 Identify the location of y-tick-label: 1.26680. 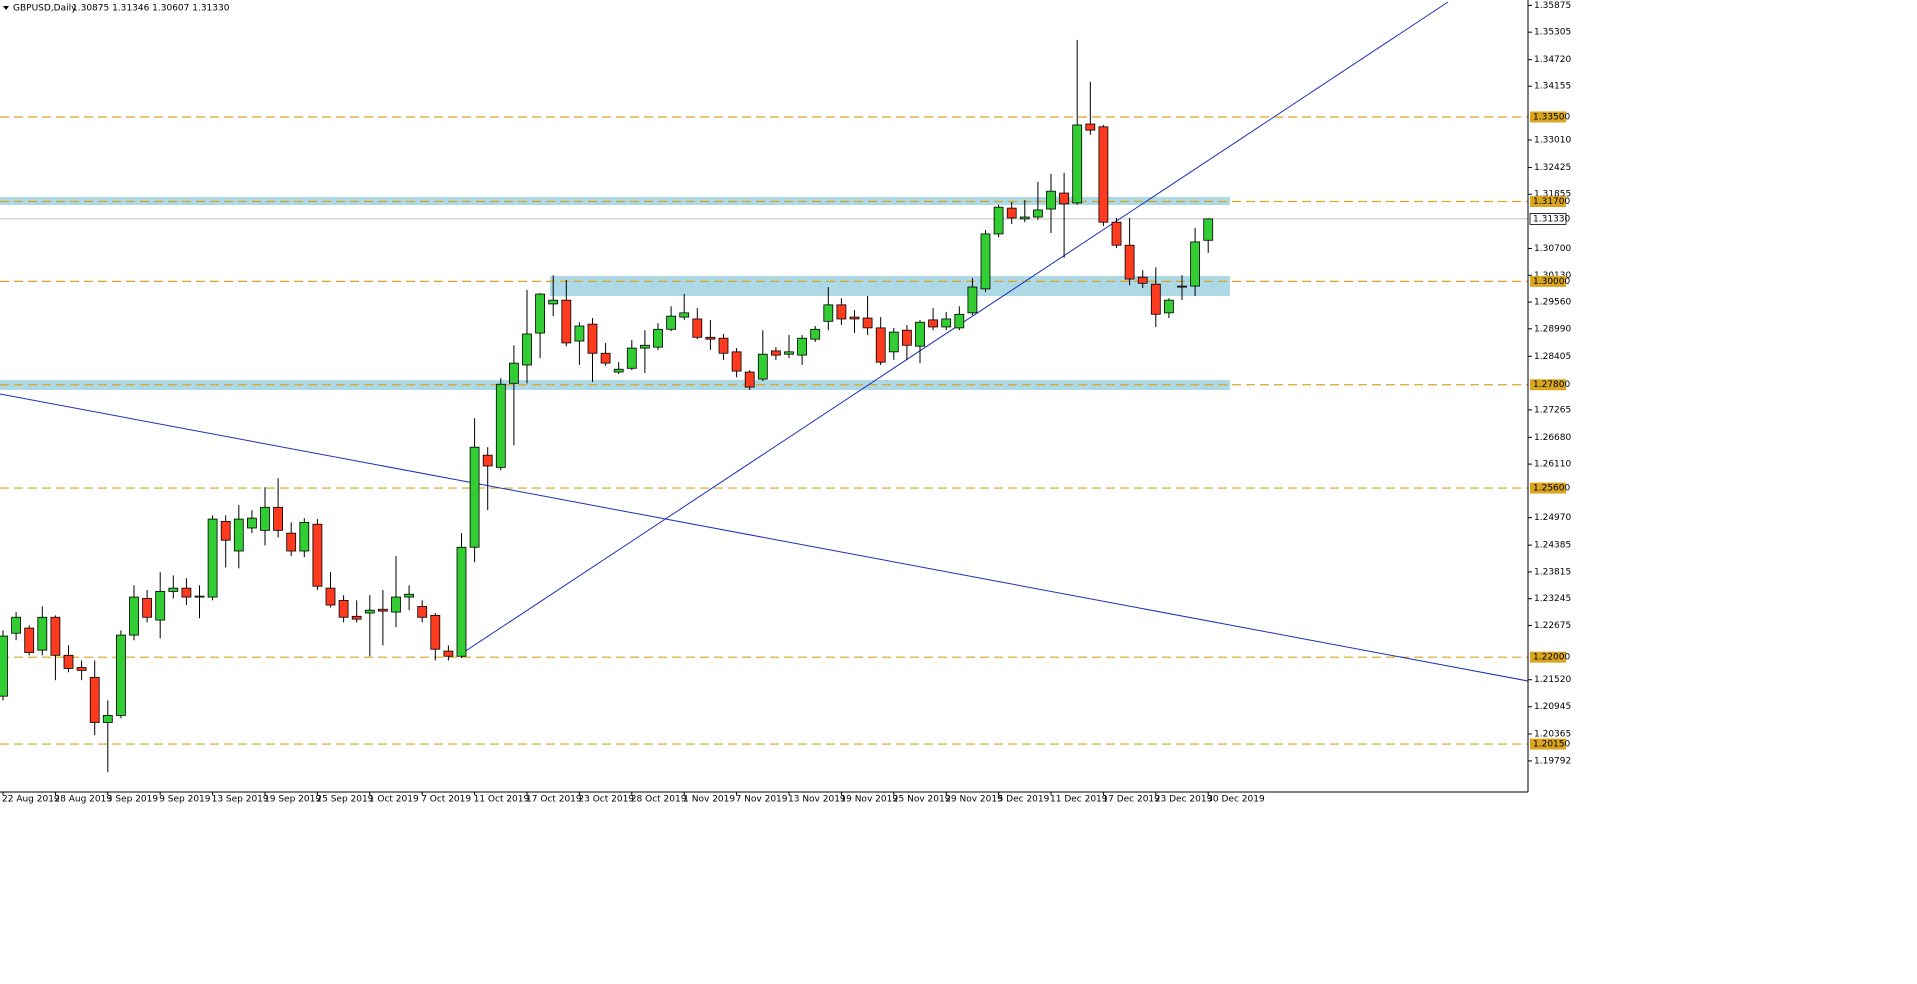
(1552, 438).